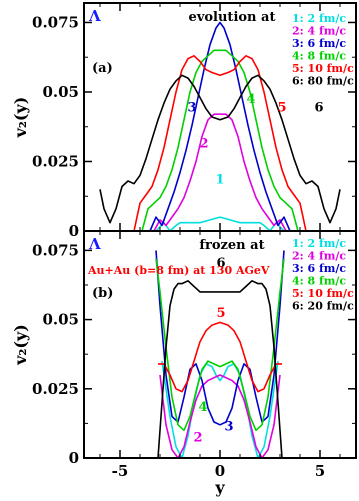  What do you see at coordinates (323, 81) in the screenshot?
I see `legend-entry-6: 6: 80 fm/c` at bounding box center [323, 81].